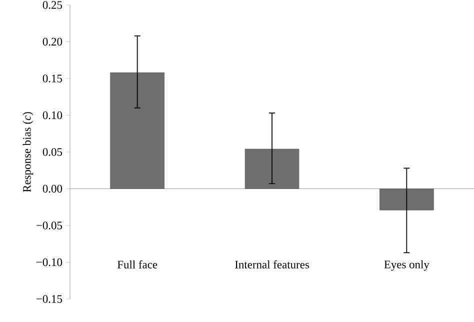 The width and height of the screenshot is (474, 322). I want to click on y-tick-label: 0.10, so click(52, 115).